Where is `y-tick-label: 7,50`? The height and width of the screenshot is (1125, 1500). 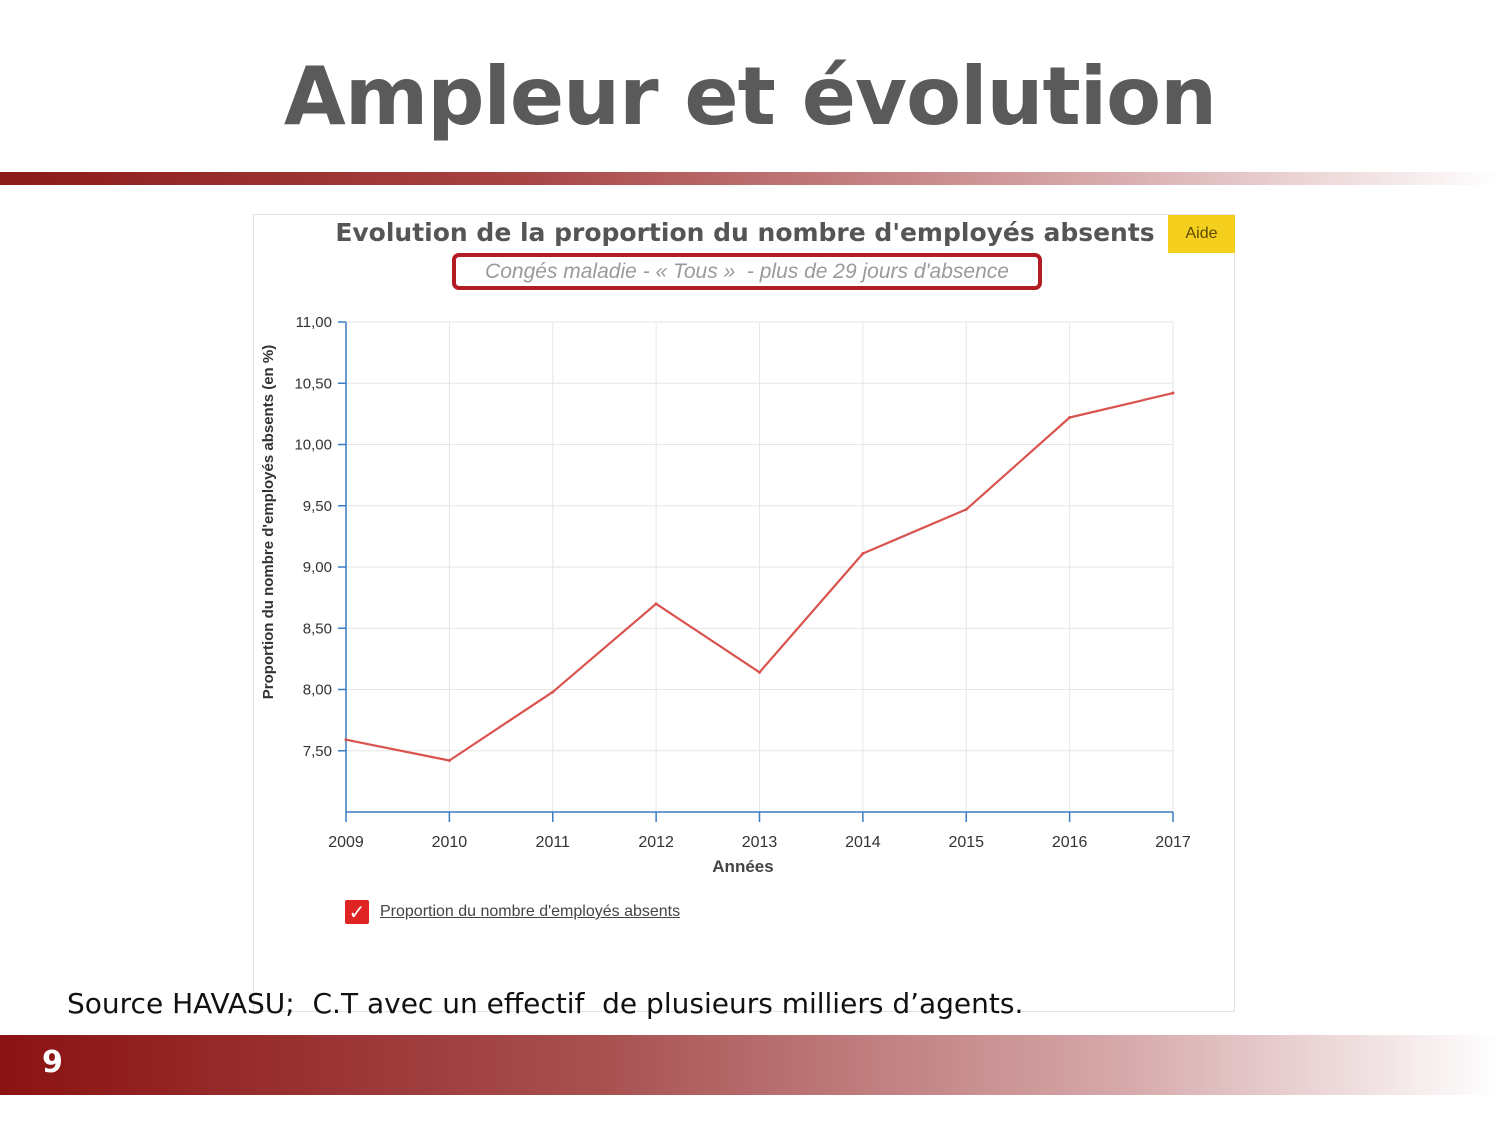 y-tick-label: 7,50 is located at coordinates (317, 751).